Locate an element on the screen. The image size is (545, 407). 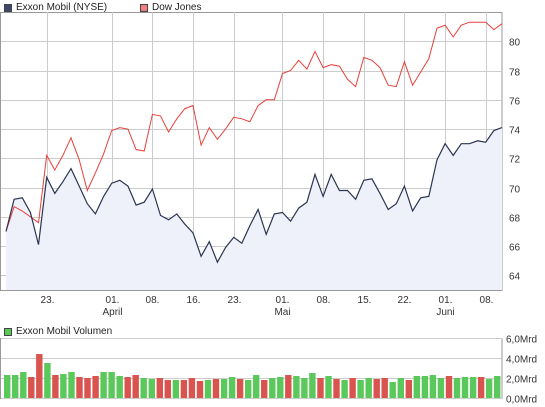
volume-y-tick-label: 0,0Mrd is located at coordinates (521, 400).